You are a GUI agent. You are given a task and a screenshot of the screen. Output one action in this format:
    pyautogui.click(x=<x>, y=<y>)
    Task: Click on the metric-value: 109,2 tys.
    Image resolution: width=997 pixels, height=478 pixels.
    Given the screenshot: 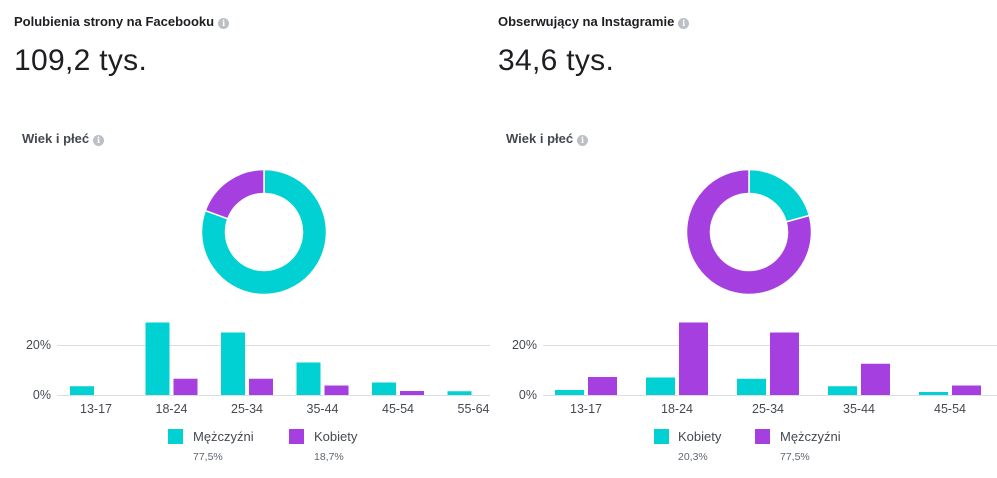 What is the action you would take?
    pyautogui.click(x=81, y=60)
    